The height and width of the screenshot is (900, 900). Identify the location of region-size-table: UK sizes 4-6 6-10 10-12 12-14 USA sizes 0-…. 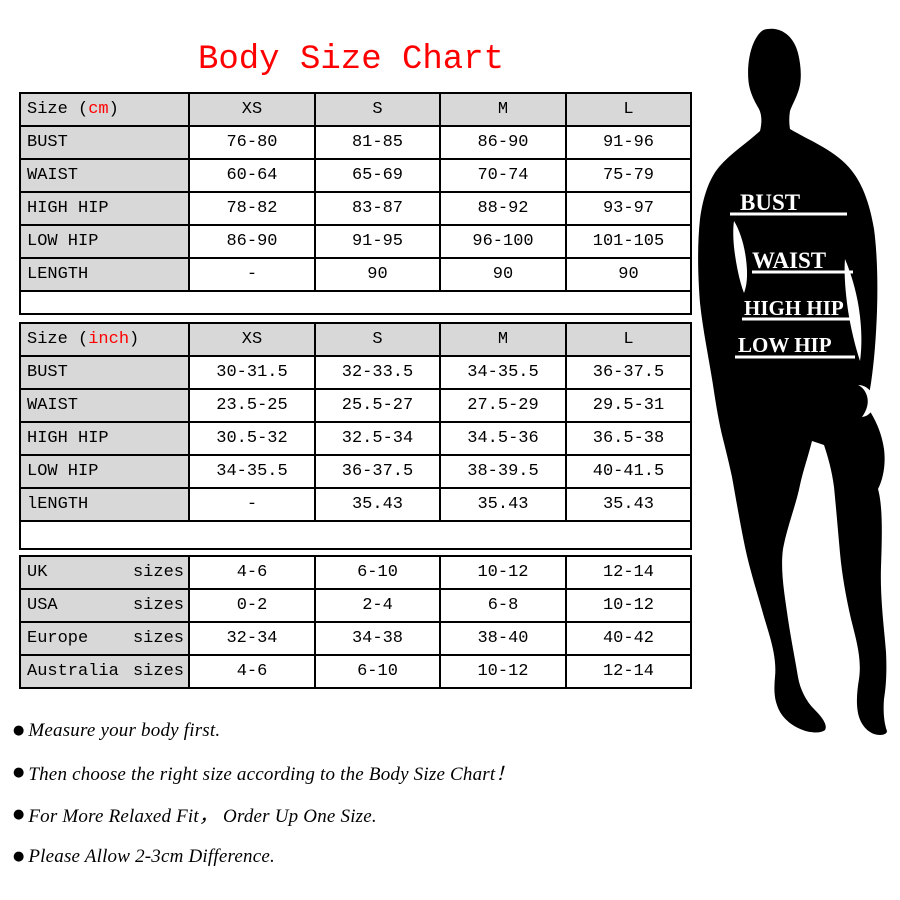
(355, 622).